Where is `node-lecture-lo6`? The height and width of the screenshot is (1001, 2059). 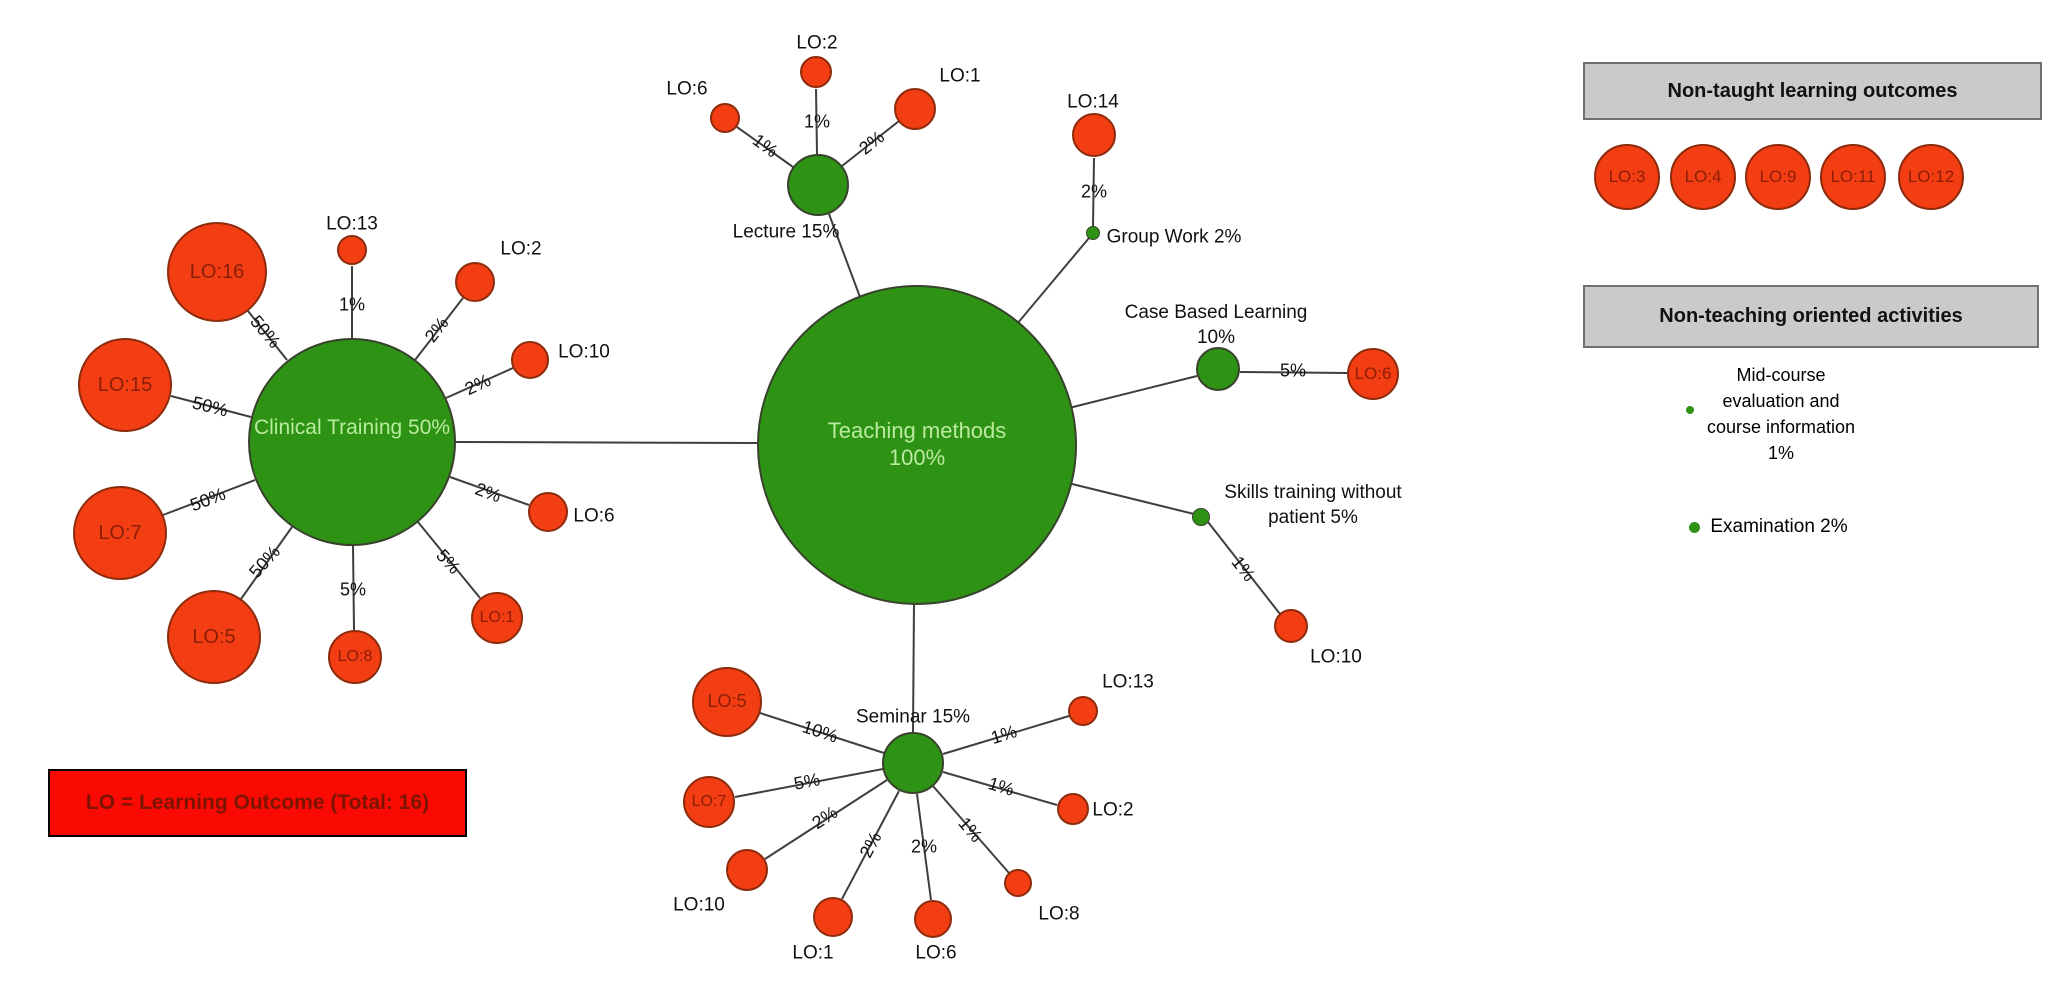 node-lecture-lo6 is located at coordinates (725, 118).